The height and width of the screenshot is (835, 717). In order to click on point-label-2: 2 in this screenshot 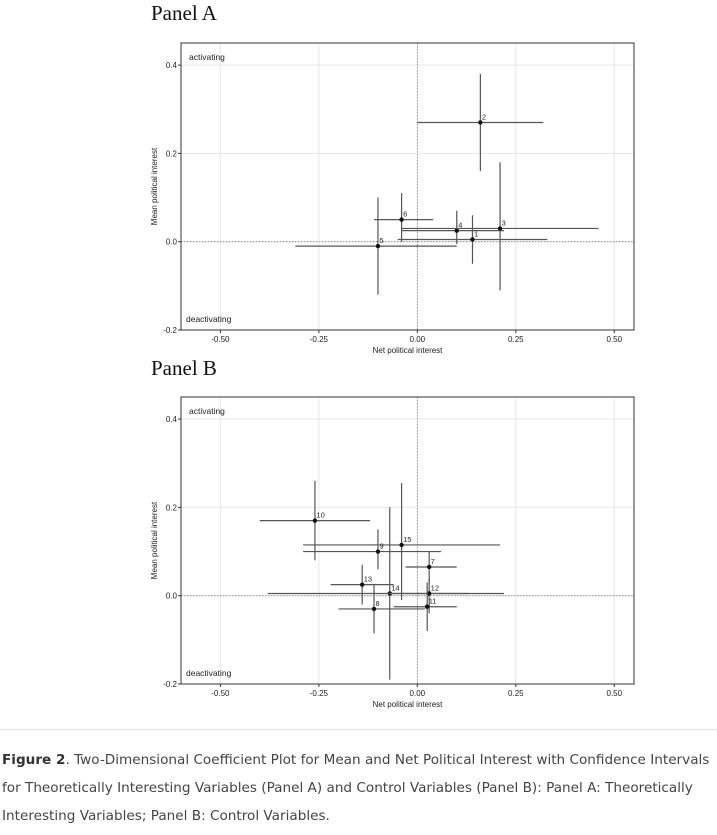, I will do `click(484, 116)`.